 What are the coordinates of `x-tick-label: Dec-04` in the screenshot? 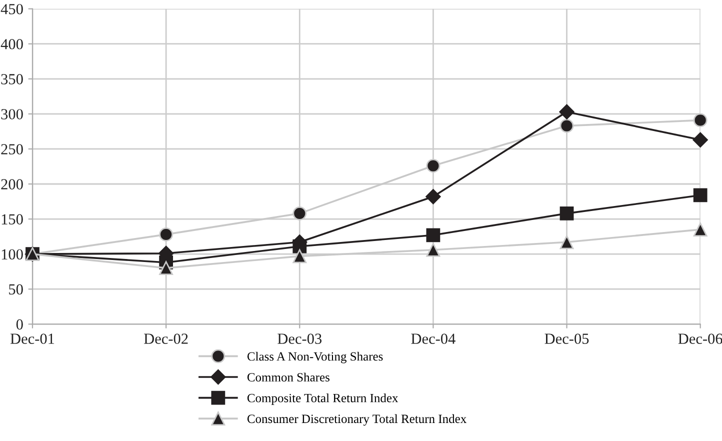 It's located at (433, 339).